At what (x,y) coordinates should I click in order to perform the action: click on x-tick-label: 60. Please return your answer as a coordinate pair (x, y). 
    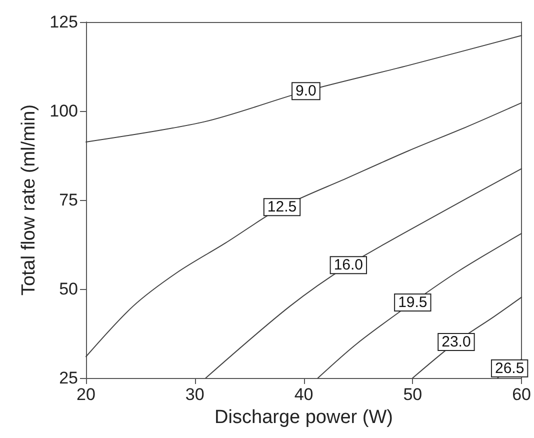
    Looking at the image, I should click on (522, 394).